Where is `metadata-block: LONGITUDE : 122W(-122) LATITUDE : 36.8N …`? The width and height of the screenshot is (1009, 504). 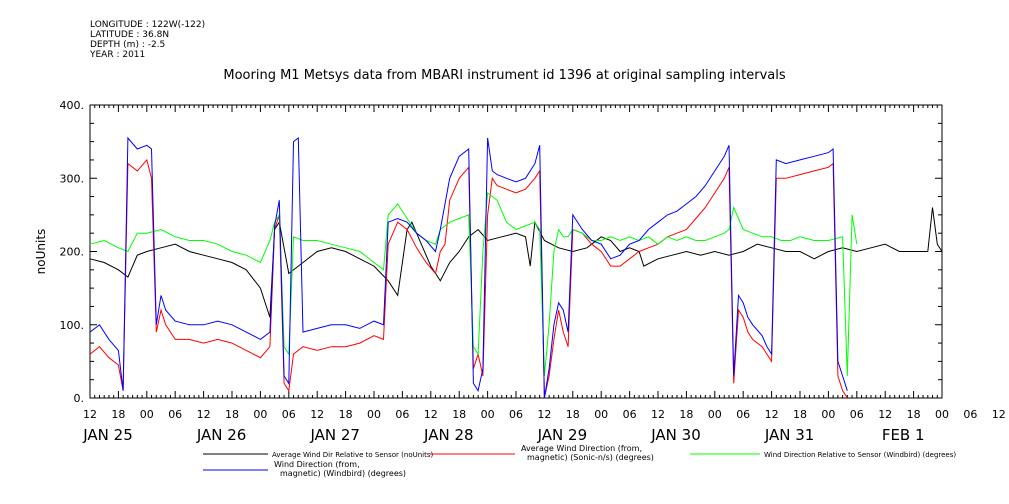
metadata-block: LONGITUDE : 122W(-122) LATITUDE : 36.8N … is located at coordinates (147, 40).